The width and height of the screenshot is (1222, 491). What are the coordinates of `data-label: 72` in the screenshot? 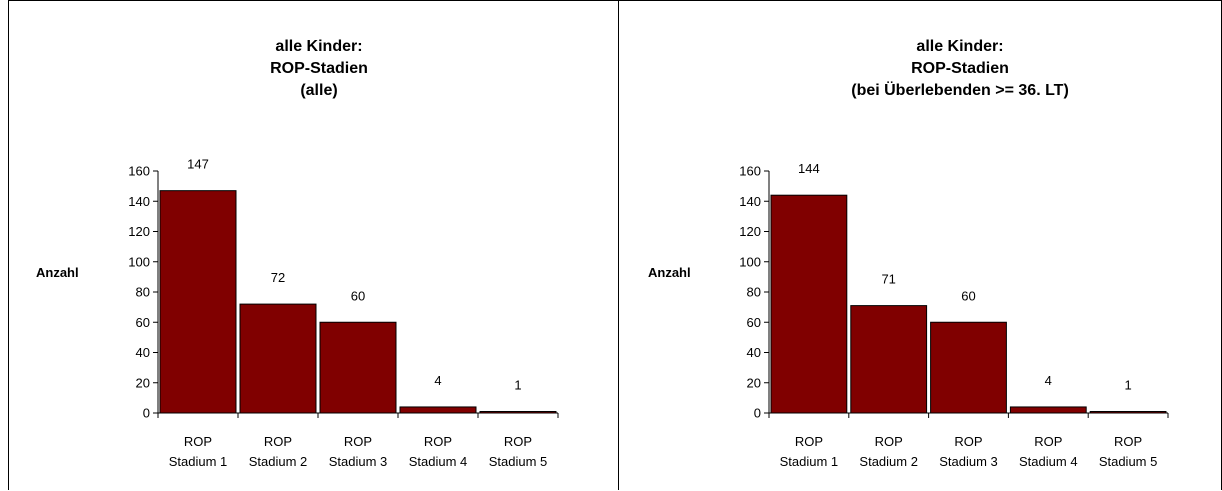 It's located at (278, 277).